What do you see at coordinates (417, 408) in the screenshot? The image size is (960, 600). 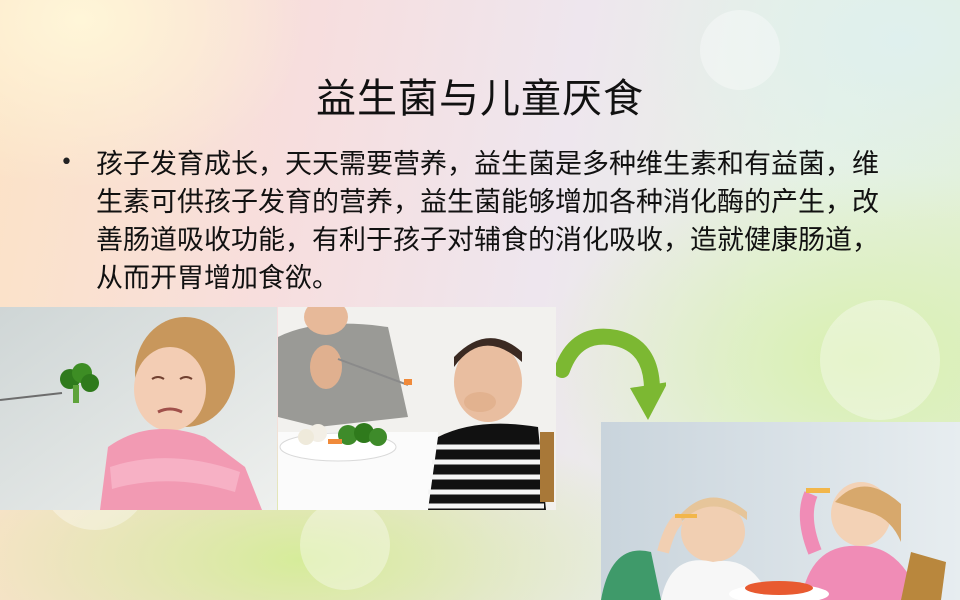 I see `boy-refusing-vegetables-photo` at bounding box center [417, 408].